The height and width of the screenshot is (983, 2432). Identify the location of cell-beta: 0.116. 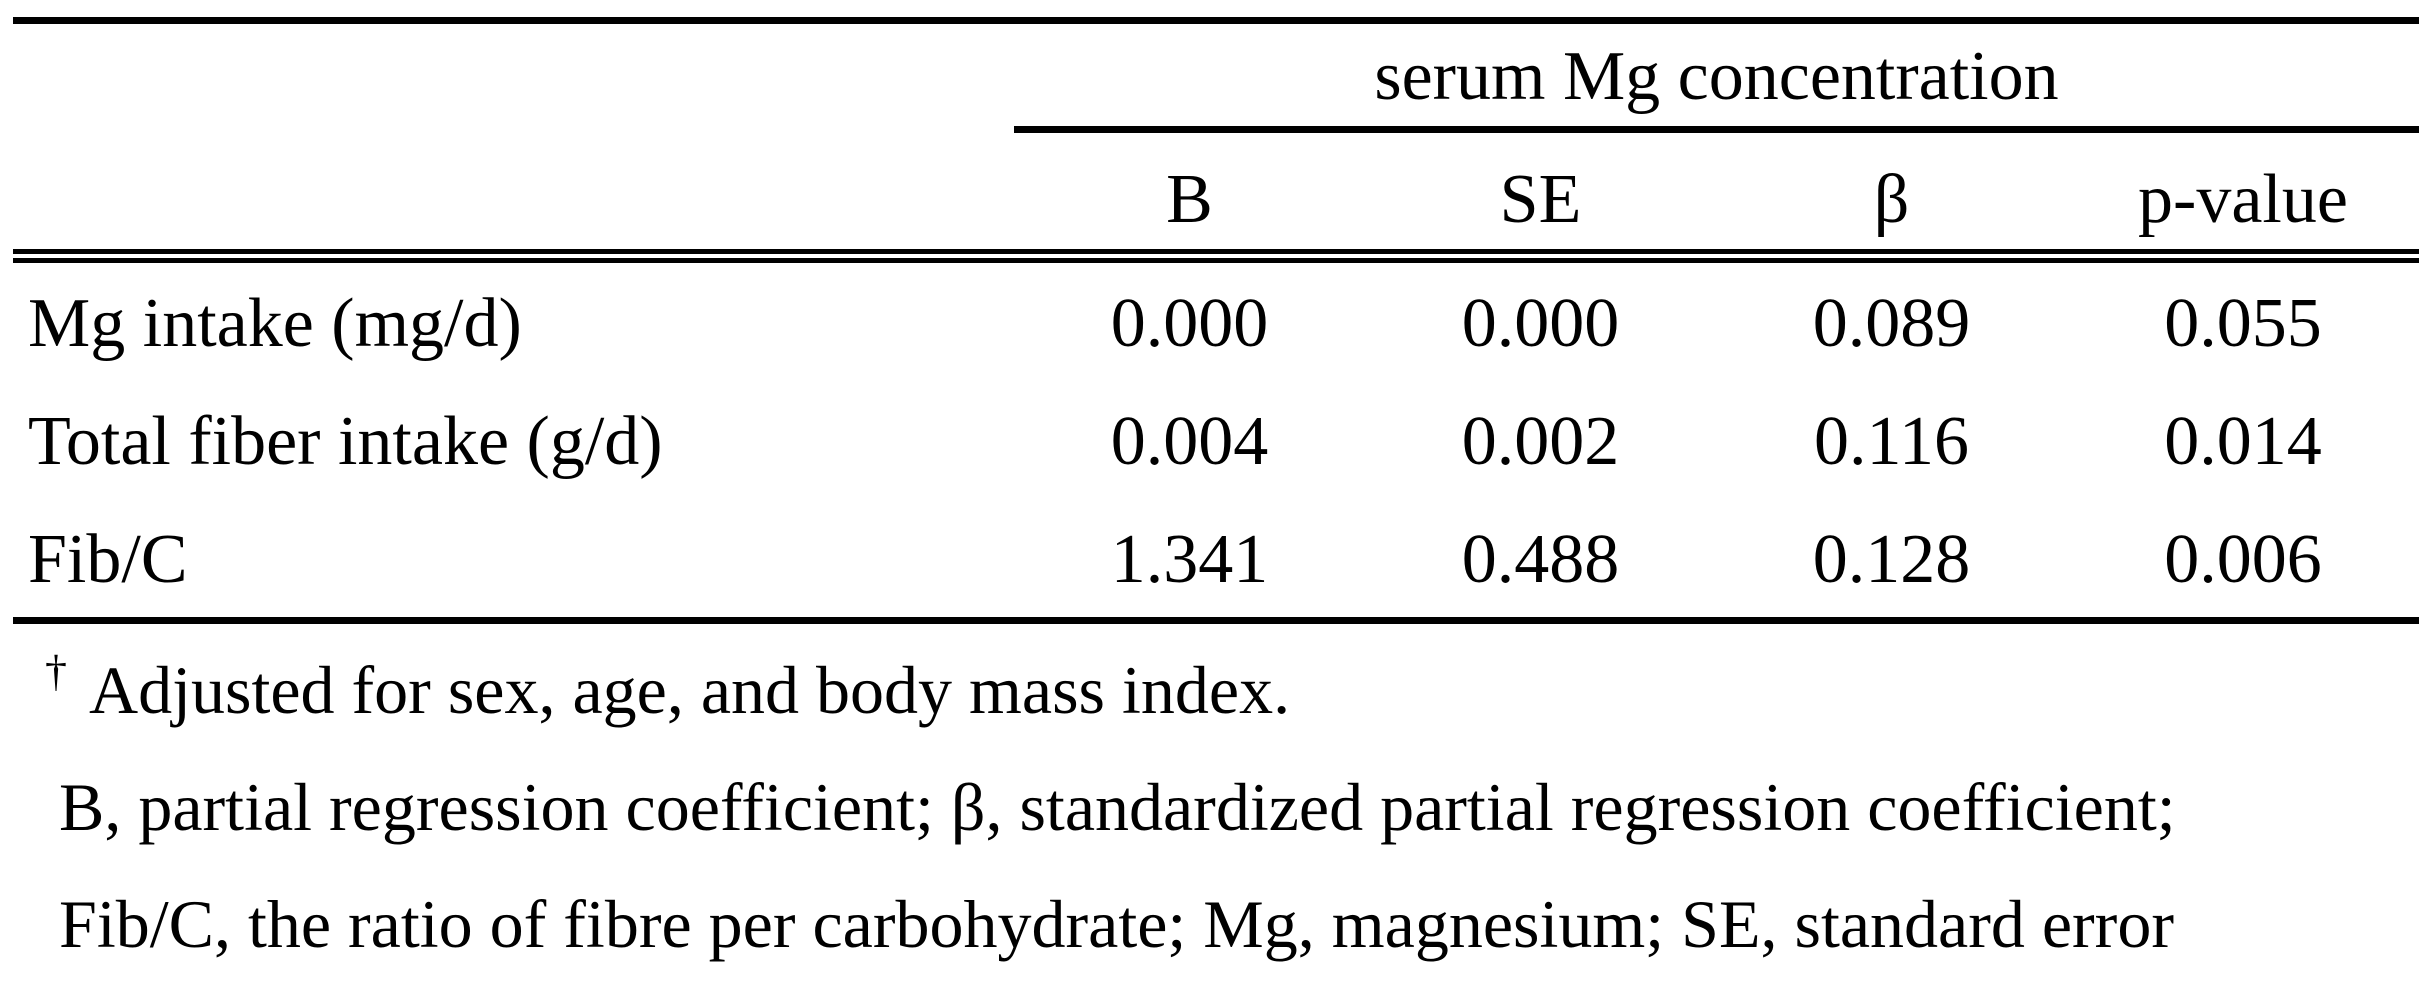
(1891, 441).